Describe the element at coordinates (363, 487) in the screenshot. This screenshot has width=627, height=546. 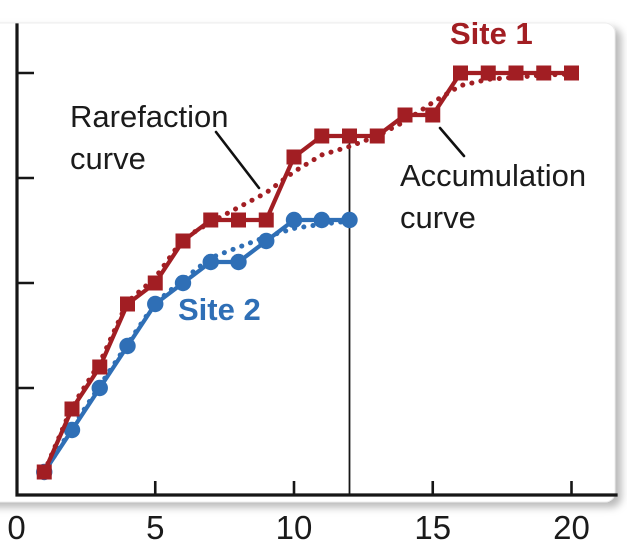
I see `x-axis-ticks` at that location.